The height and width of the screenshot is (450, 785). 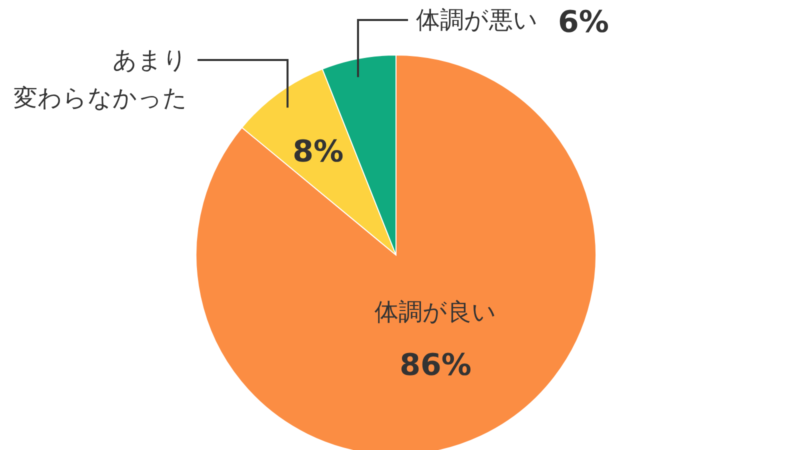 I want to click on slice-label: 体調が良い, so click(x=435, y=312).